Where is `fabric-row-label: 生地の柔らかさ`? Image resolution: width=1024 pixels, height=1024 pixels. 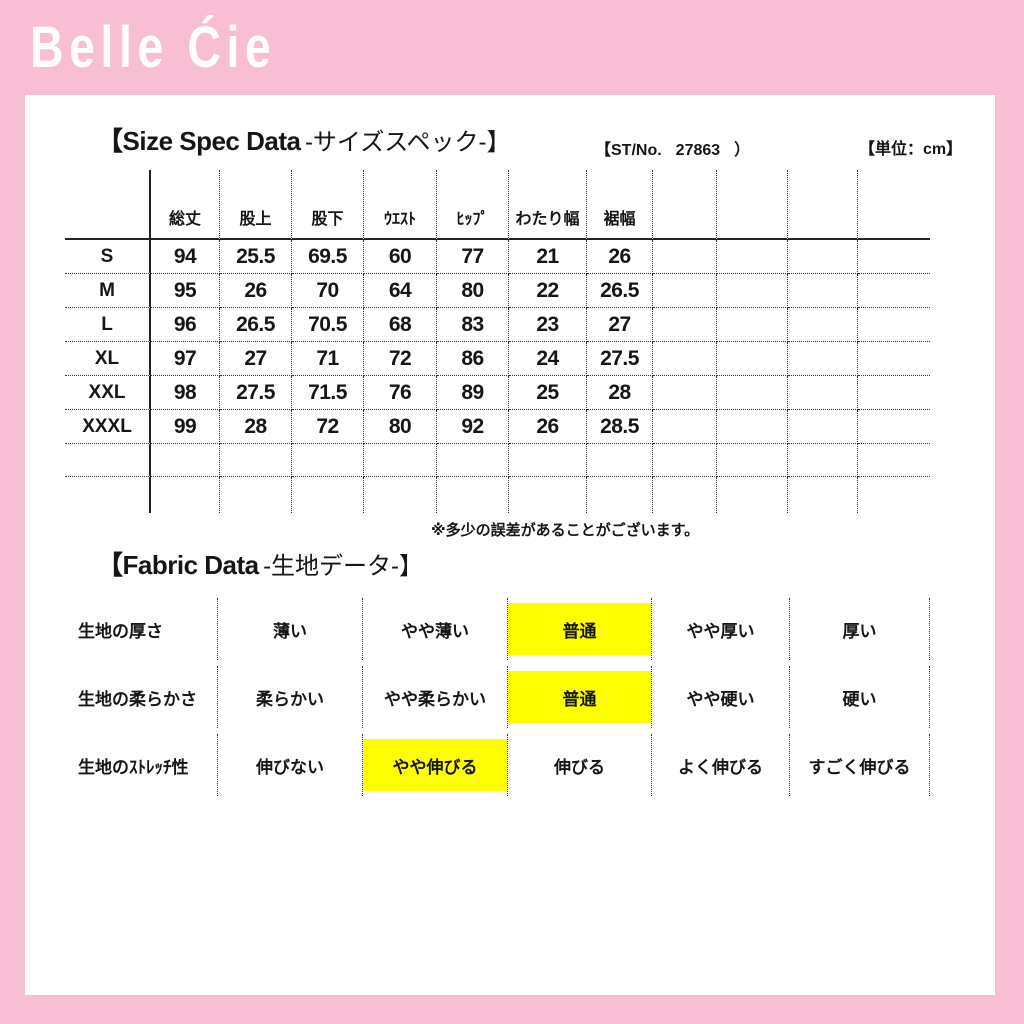
fabric-row-label: 生地の柔らかさ is located at coordinates (141, 697).